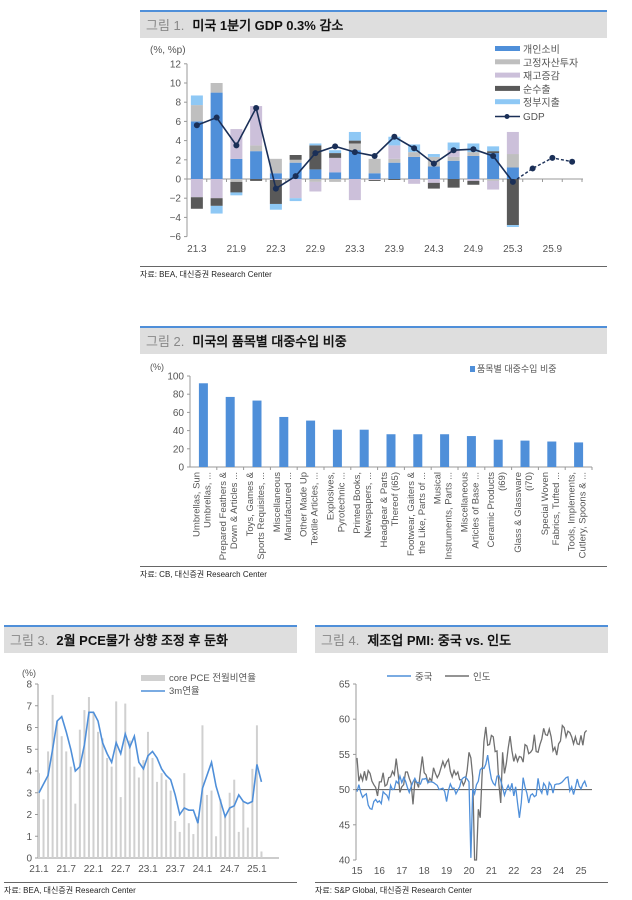 The height and width of the screenshot is (900, 632). I want to click on chart1-y-tick-label: 10, so click(176, 84).